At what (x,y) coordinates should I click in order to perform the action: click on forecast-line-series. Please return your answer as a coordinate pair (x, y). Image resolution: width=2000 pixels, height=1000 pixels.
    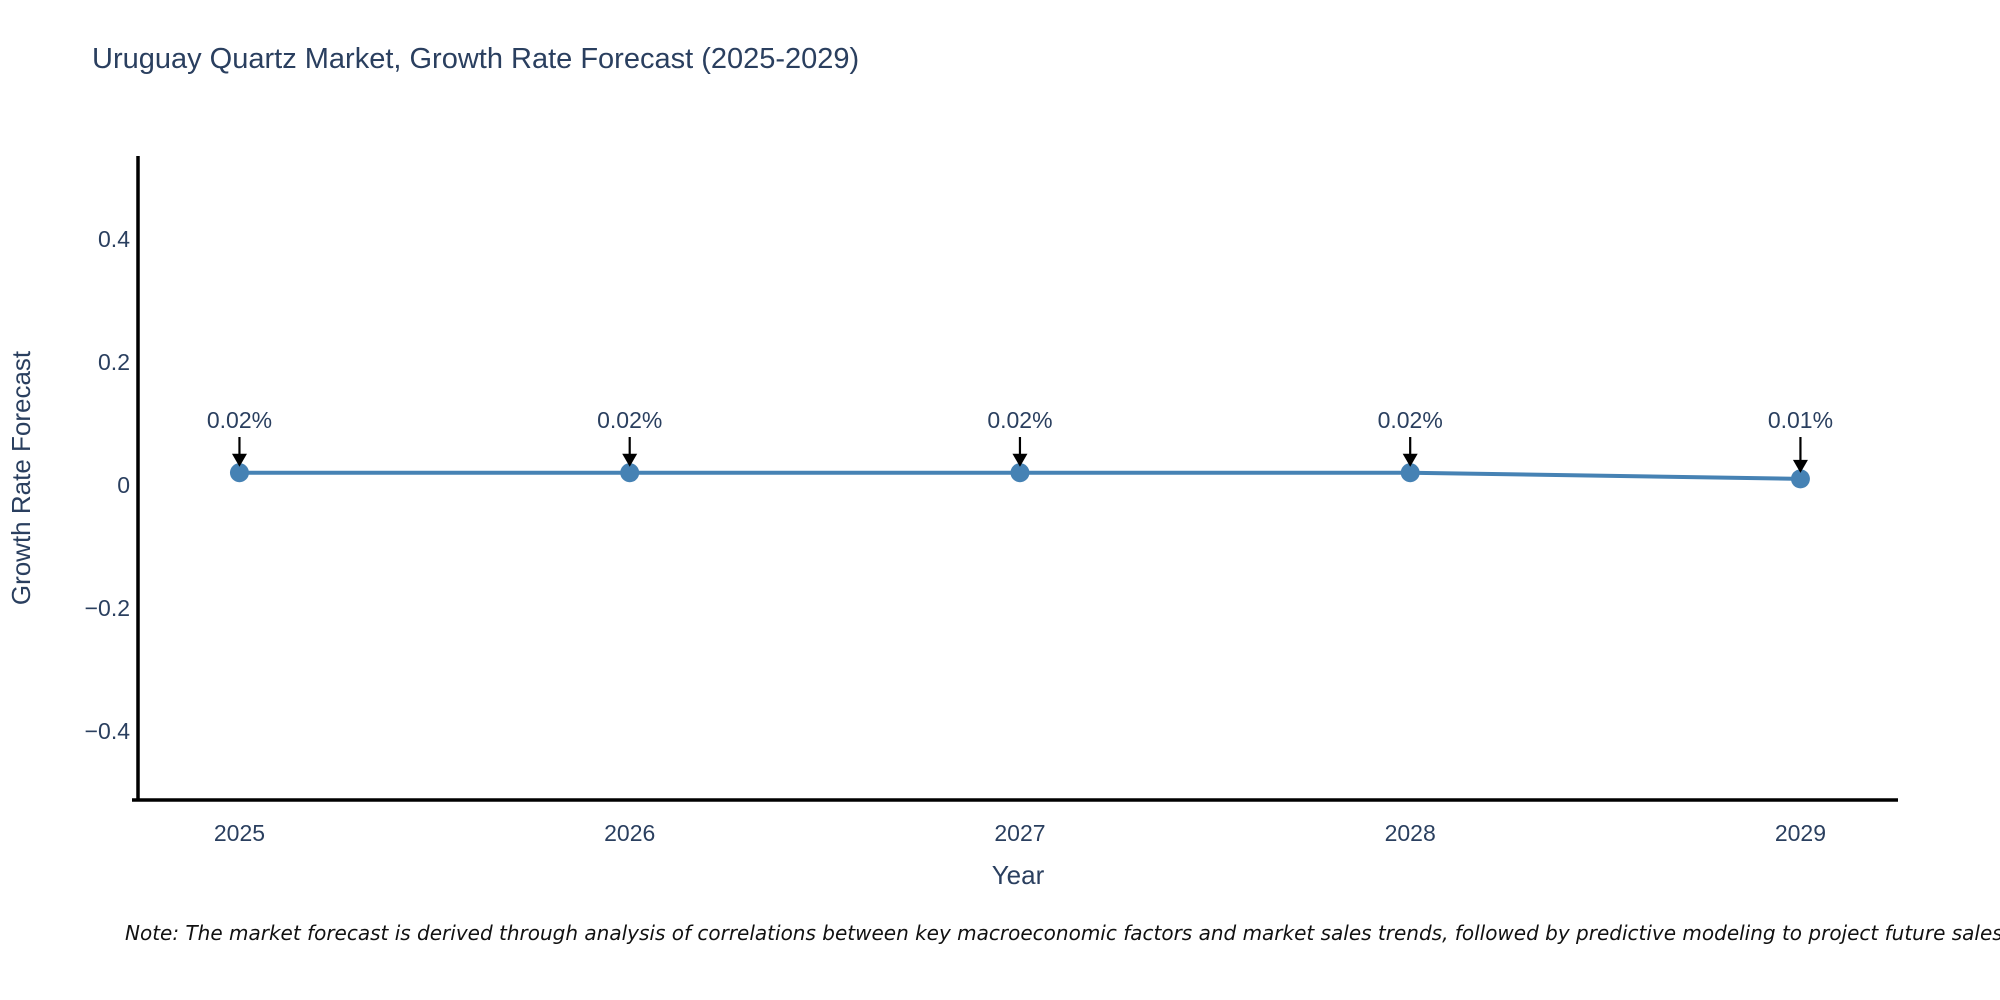
    Looking at the image, I should click on (1019, 476).